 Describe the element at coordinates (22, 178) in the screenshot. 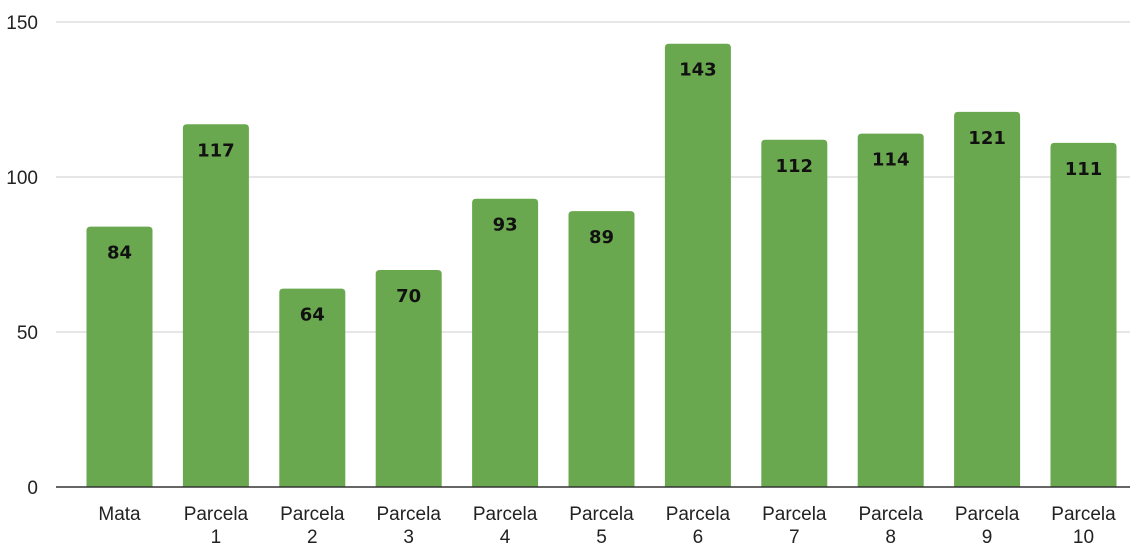

I see `y-tick-label: 100` at that location.